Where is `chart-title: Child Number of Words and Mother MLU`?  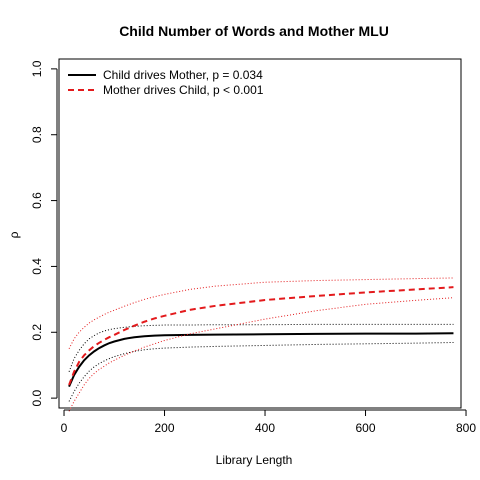
chart-title: Child Number of Words and Mother MLU is located at coordinates (254, 31).